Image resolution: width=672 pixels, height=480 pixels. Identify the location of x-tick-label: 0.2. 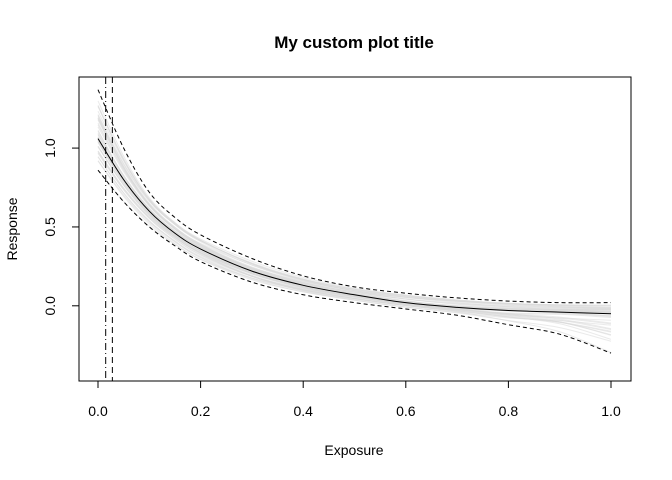
(201, 411).